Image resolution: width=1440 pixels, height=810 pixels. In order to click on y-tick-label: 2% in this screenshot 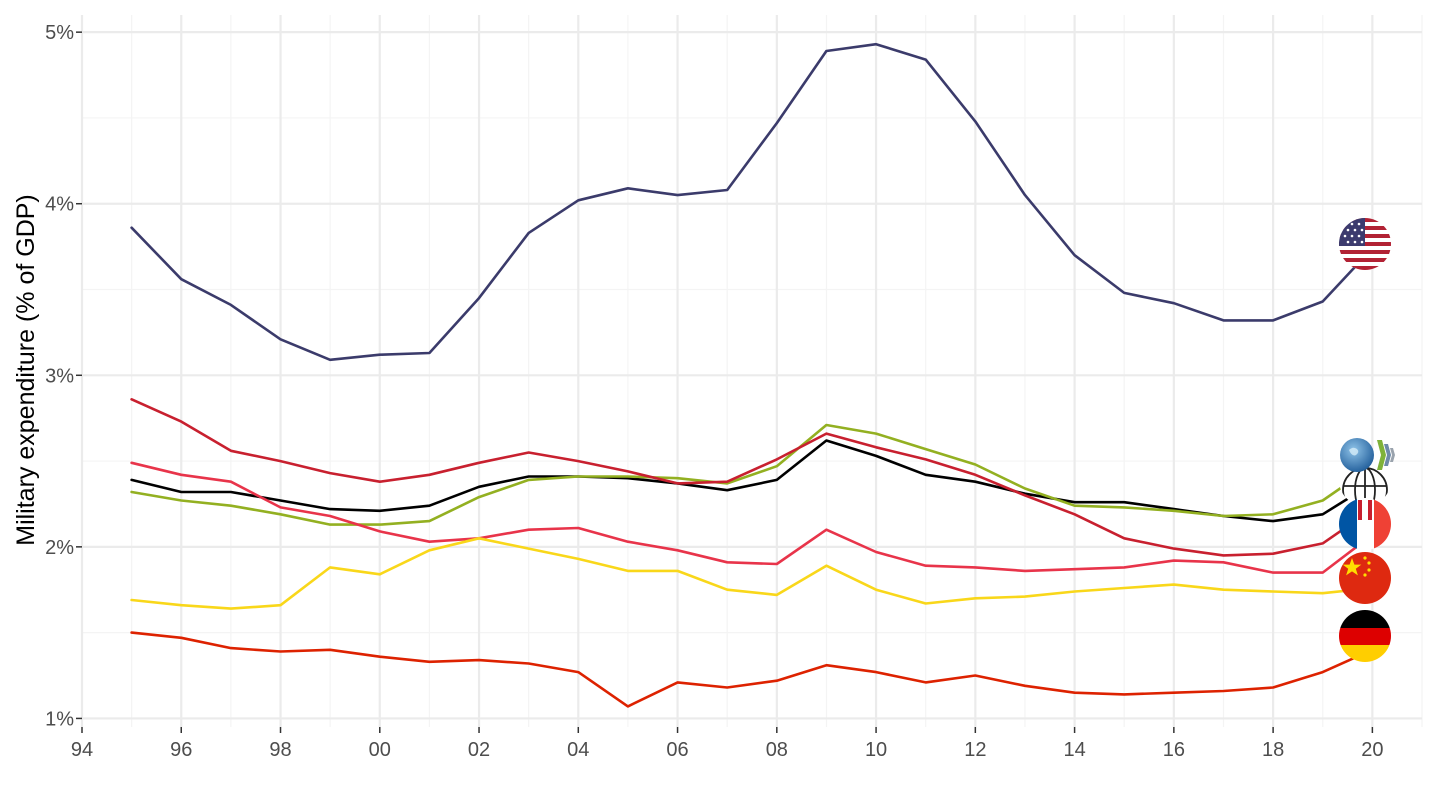, I will do `click(59, 548)`.